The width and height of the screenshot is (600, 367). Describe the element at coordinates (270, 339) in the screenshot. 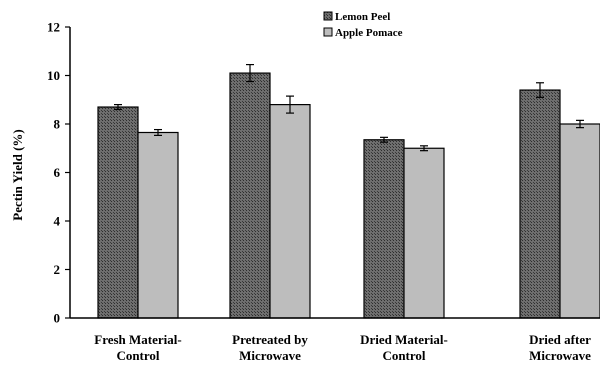

I see `x-category-label: Pretreated by` at that location.